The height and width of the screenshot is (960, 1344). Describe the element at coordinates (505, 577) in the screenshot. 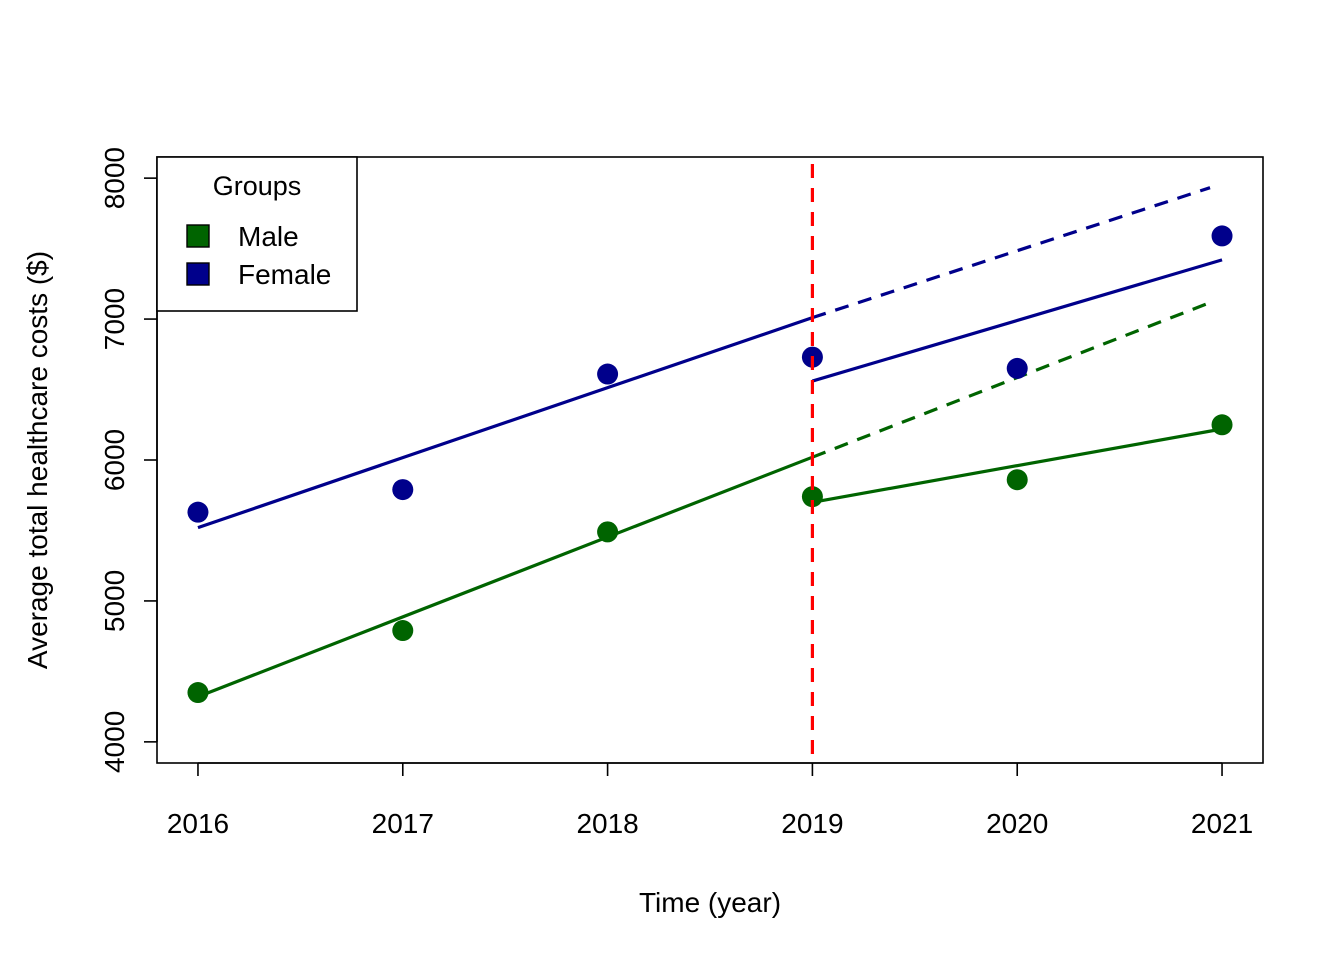

I see `male-fit-pre-line` at that location.